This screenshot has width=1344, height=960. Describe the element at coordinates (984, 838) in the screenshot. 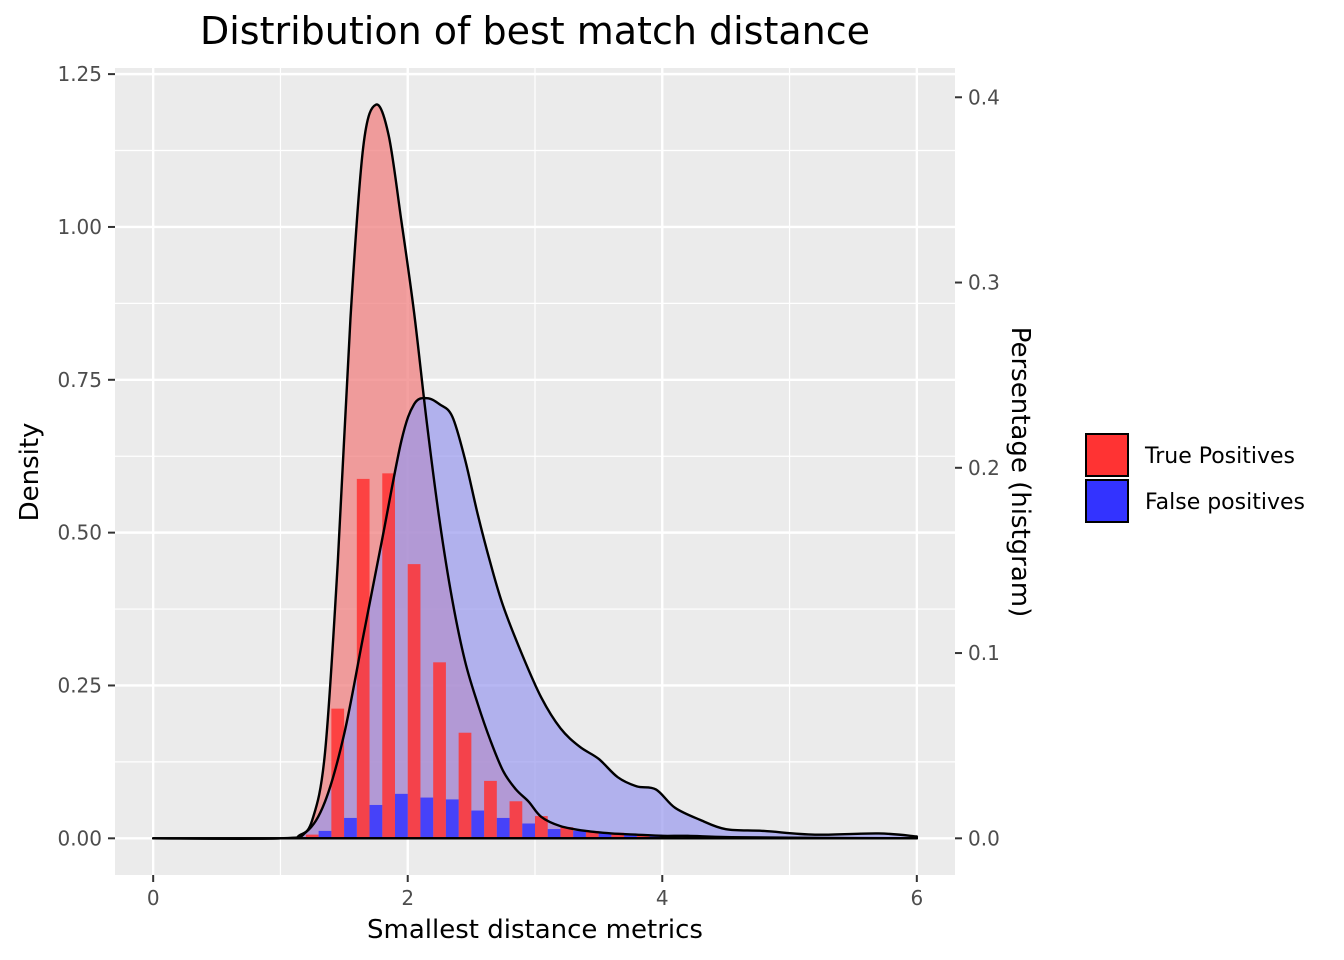

I see `y2-tick-label: 0.0` at that location.